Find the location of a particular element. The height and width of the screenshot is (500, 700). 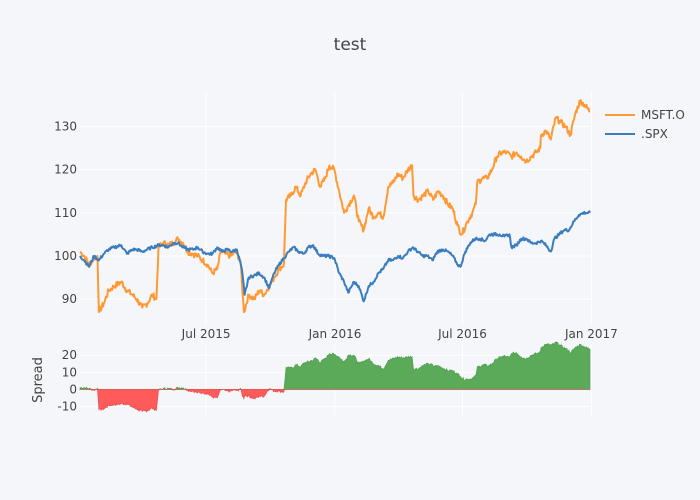

main-y-tick-label: 110 is located at coordinates (65, 213).